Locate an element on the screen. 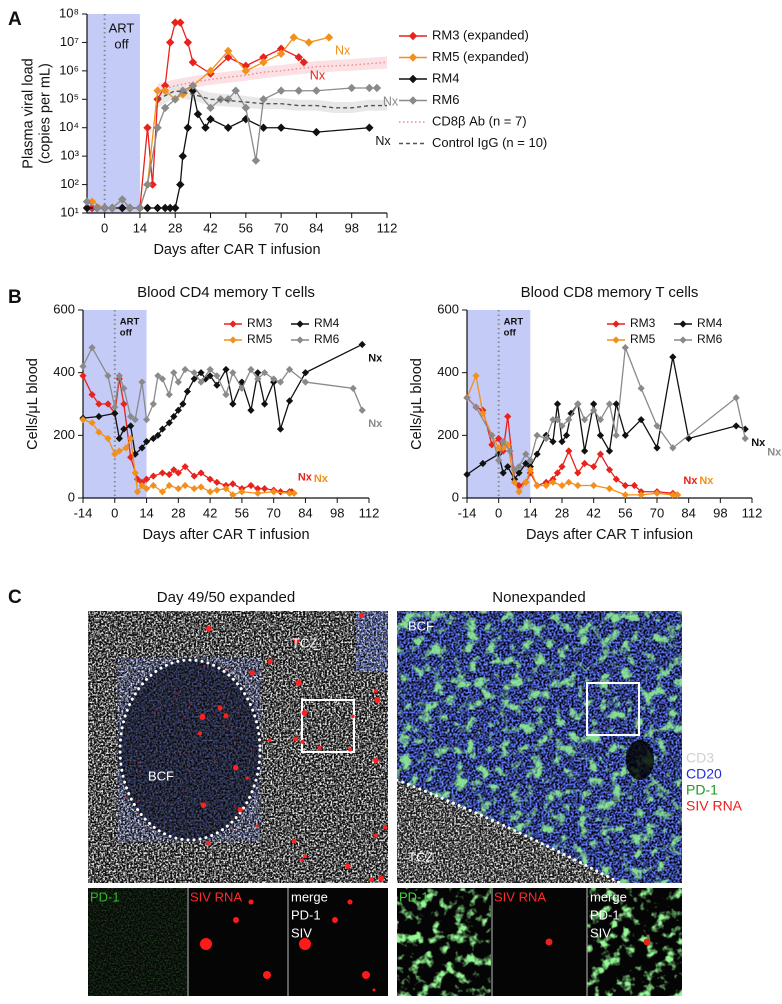  y-tick-label: 0 is located at coordinates (455, 496).